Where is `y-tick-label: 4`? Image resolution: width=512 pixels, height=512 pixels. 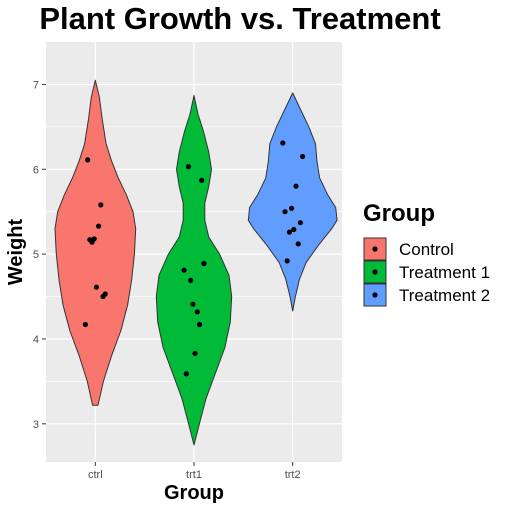 y-tick-label: 4 is located at coordinates (36, 340).